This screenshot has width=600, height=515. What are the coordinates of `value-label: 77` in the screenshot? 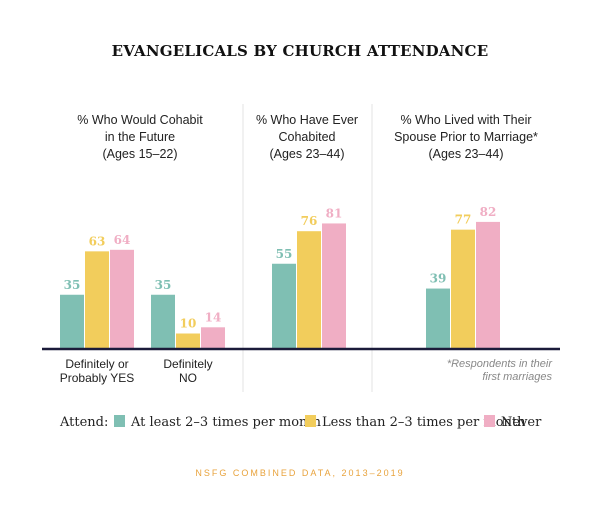 It's located at (463, 220).